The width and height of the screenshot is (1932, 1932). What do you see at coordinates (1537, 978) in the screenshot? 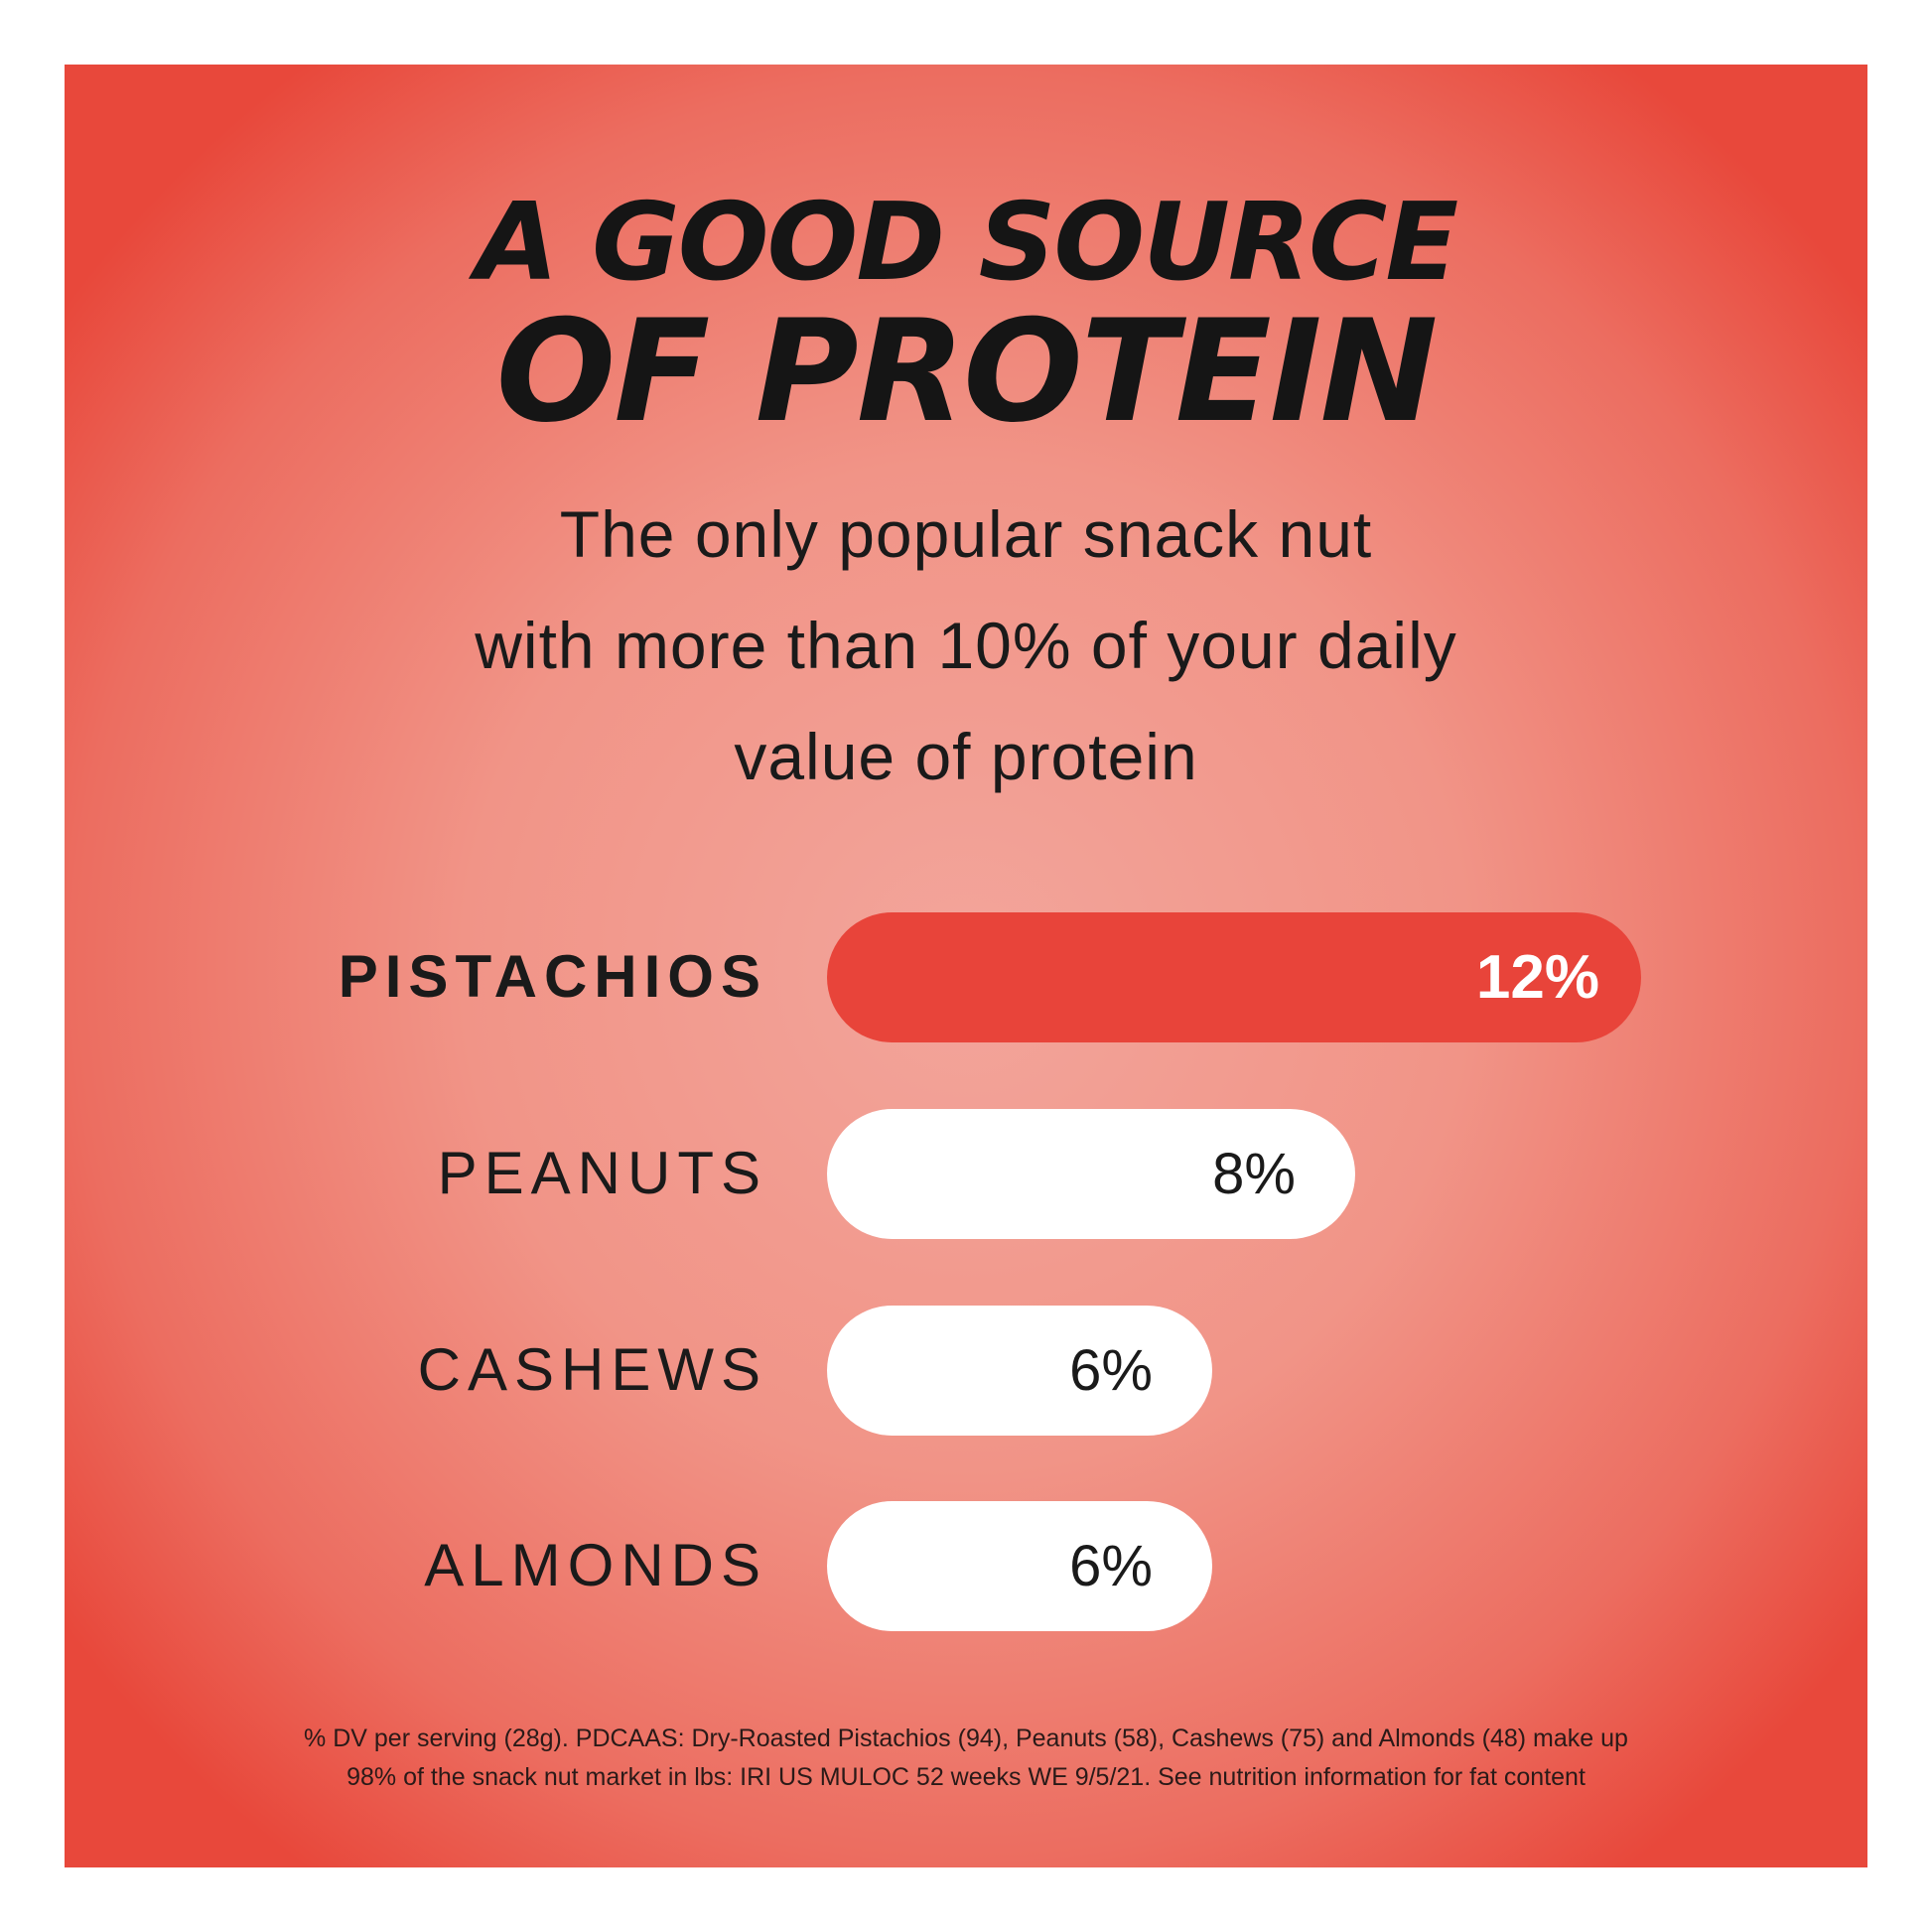
I see `value-label: 12%` at bounding box center [1537, 978].